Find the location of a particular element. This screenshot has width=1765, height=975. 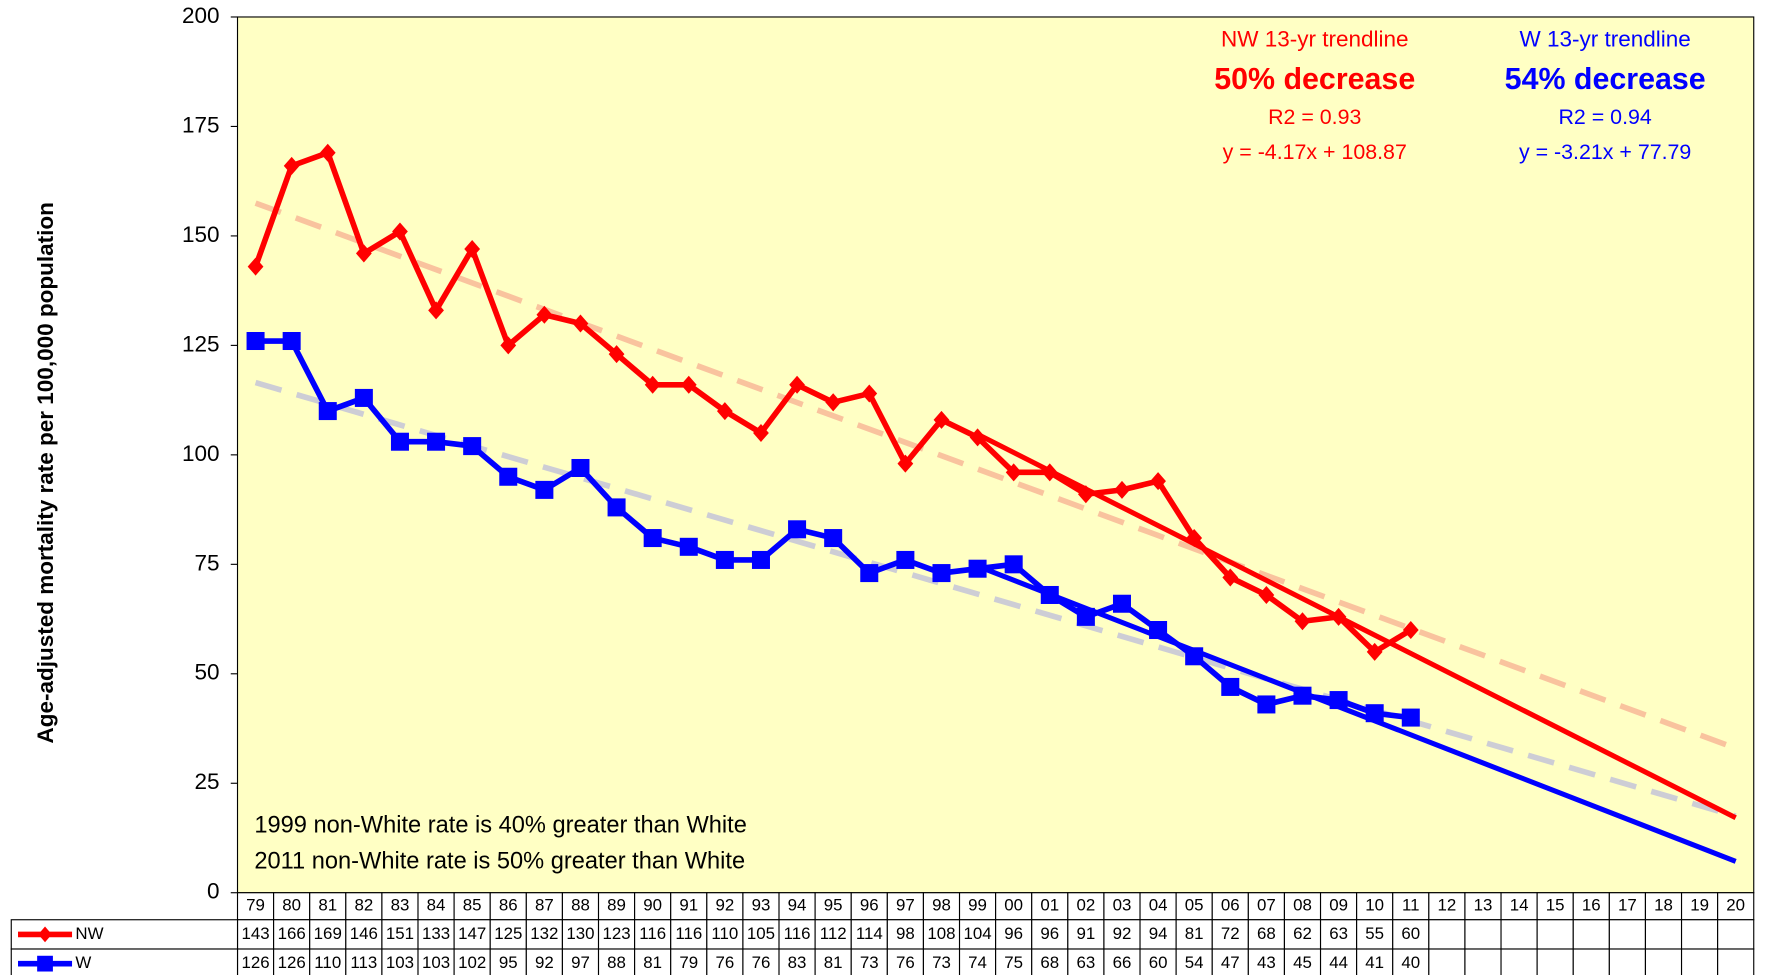

x-tick-label: 20 is located at coordinates (1735, 905).